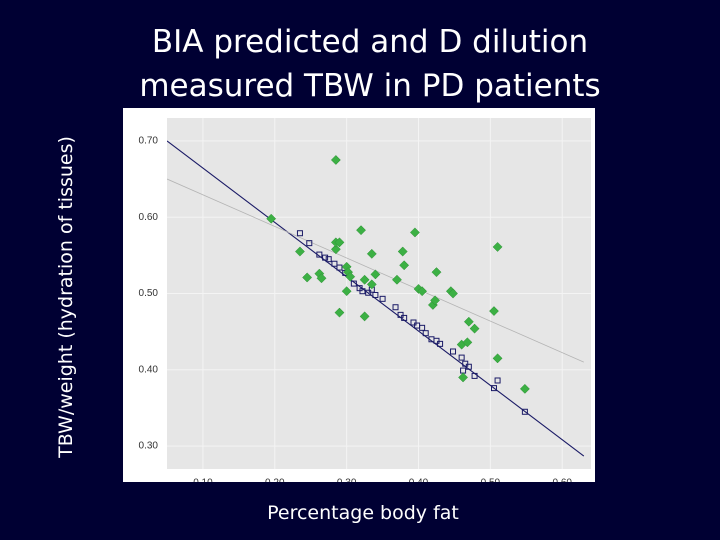 This screenshot has height=540, width=720. I want to click on x-tick-label: 0.30, so click(347, 479).